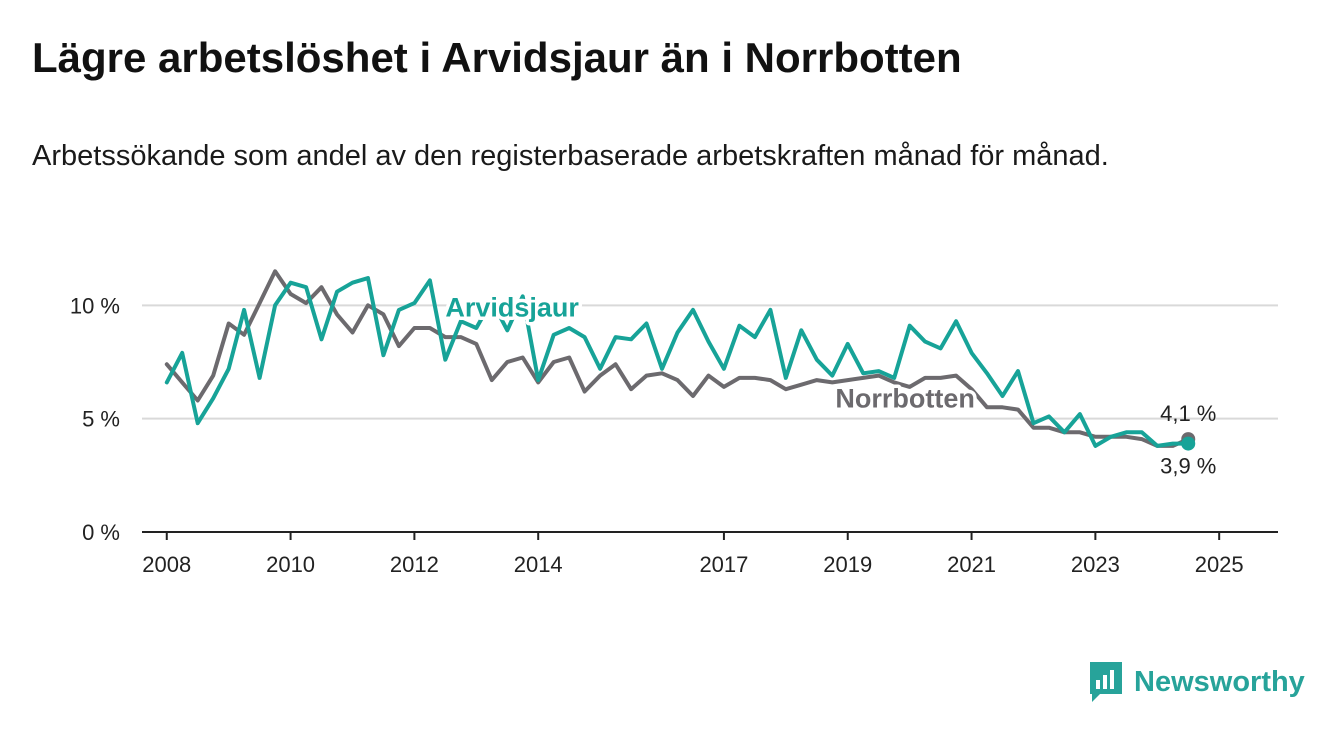  Describe the element at coordinates (723, 564) in the screenshot. I see `x-tick-label: 2017` at that location.